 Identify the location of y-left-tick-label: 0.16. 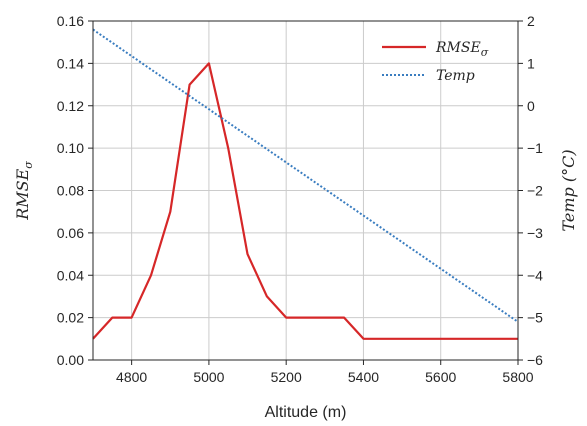
(70, 21).